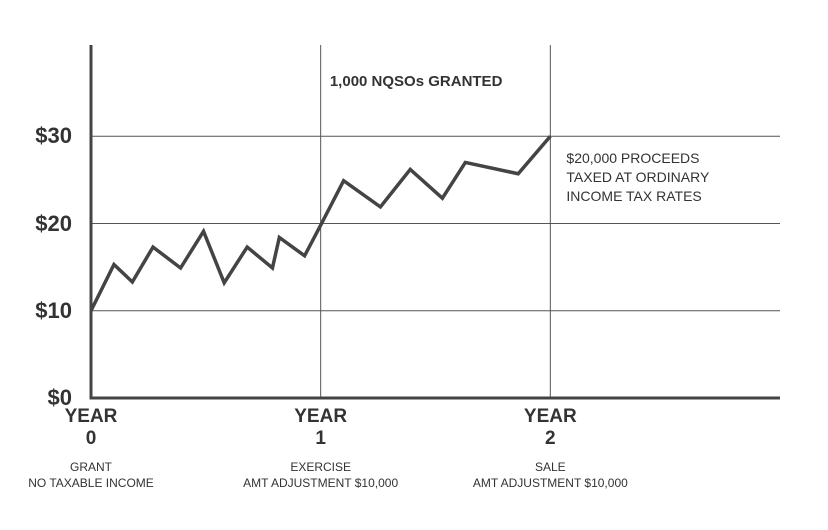 The image size is (828, 530). I want to click on x-tick-caption: SALE AMT ADJUSTMENT $10,000, so click(550, 475).